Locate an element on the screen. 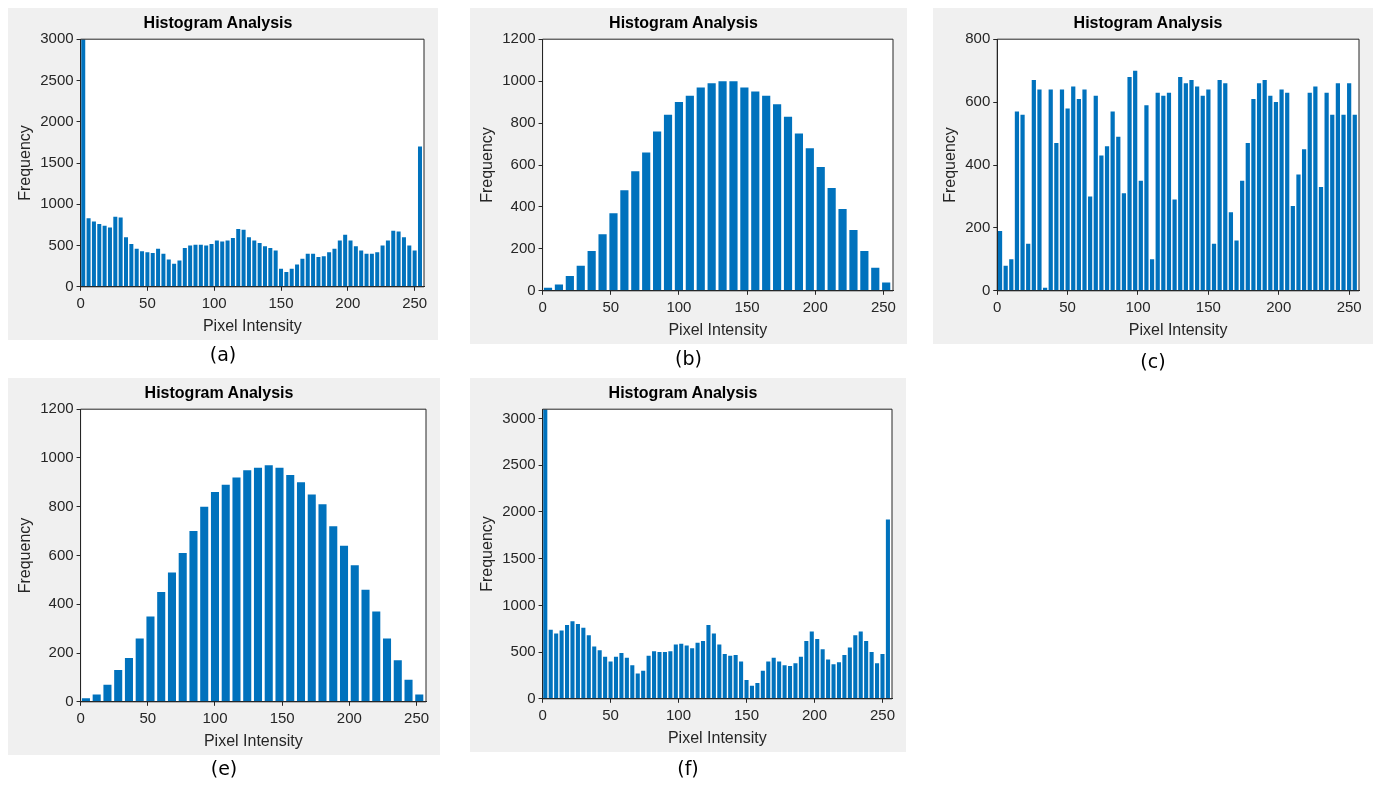 Image resolution: width=1377 pixels, height=786 pixels. text: (f) is located at coordinates (688, 768).